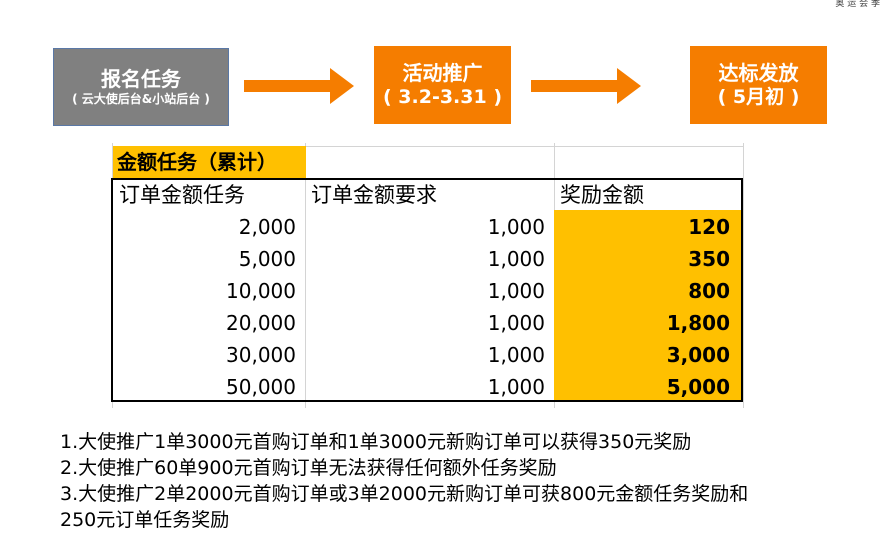 The image size is (886, 545). What do you see at coordinates (602, 195) in the screenshot?
I see `header-reward-amount: 奖励金额` at bounding box center [602, 195].